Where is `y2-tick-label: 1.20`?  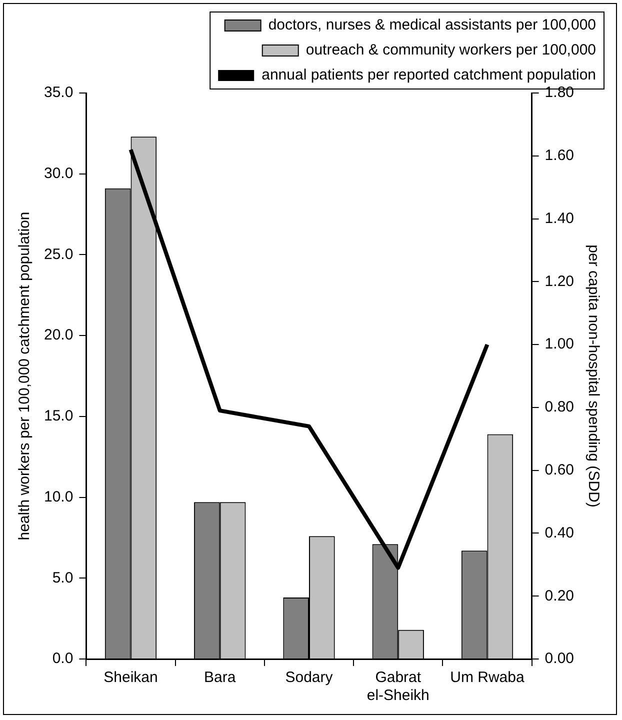 y2-tick-label: 1.20 is located at coordinates (559, 281).